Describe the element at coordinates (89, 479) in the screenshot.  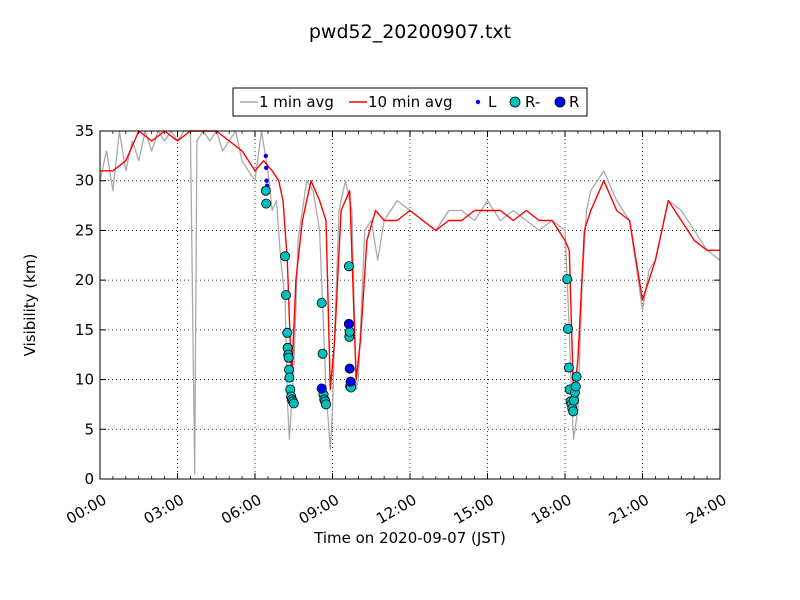
I see `y-tick-label: 0` at that location.